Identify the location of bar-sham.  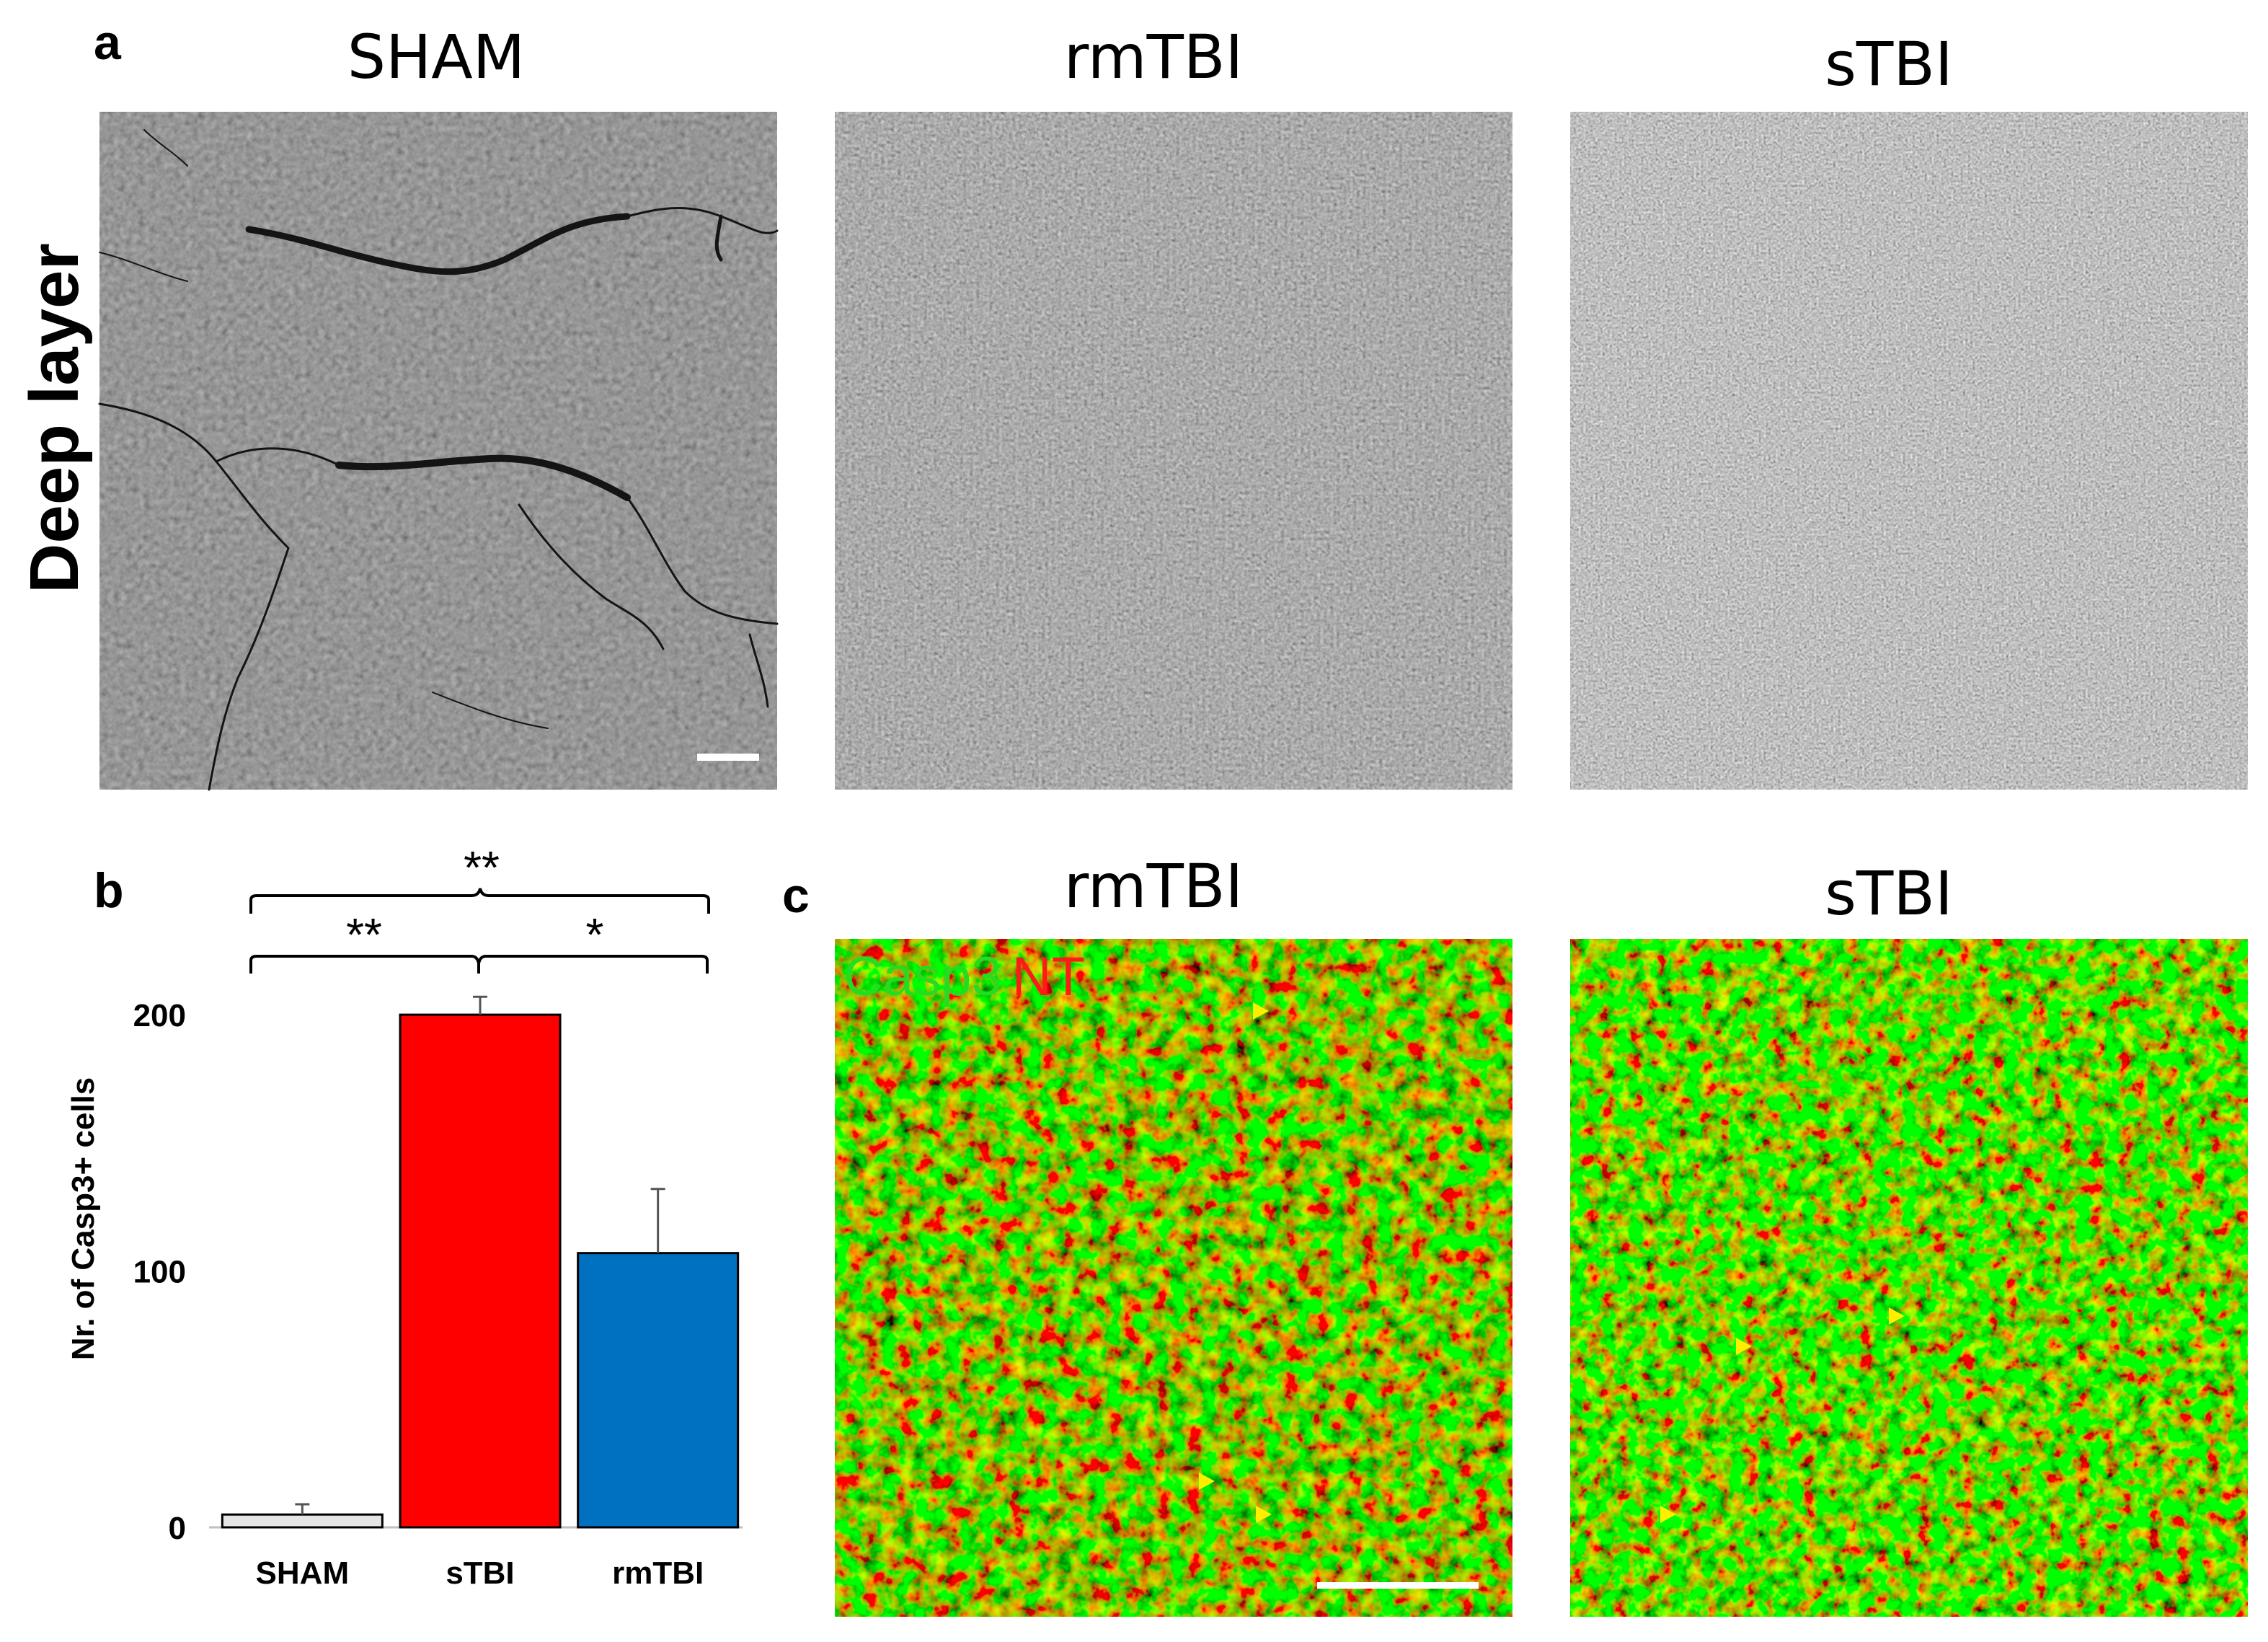
(302, 1521).